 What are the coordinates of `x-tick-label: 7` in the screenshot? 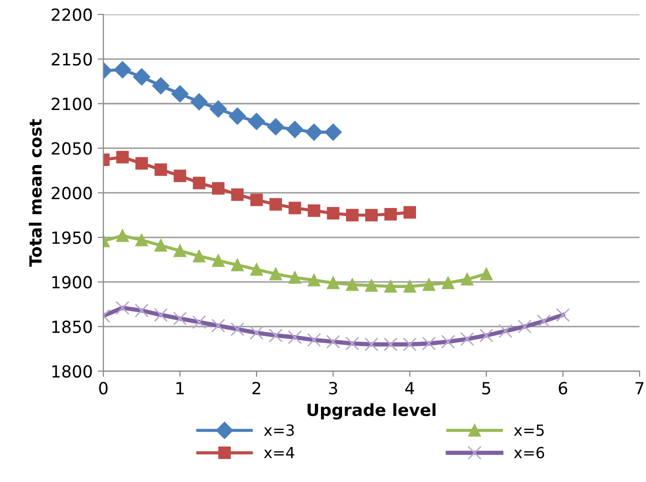 It's located at (640, 388).